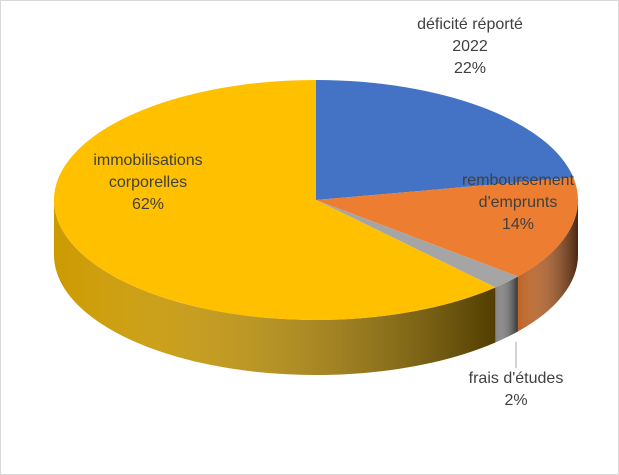 This screenshot has height=475, width=619. I want to click on data-label: remboursement d'emprunts 14%, so click(518, 203).